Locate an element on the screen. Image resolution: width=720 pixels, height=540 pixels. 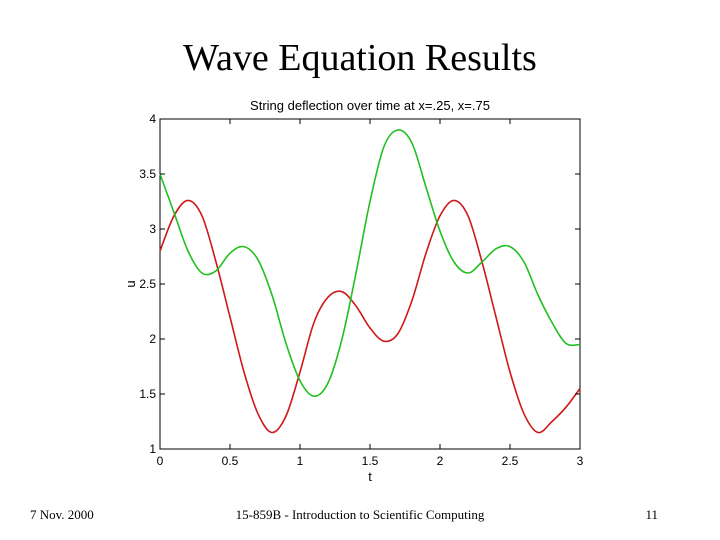
y-tick-label: 2.5 is located at coordinates (147, 284).